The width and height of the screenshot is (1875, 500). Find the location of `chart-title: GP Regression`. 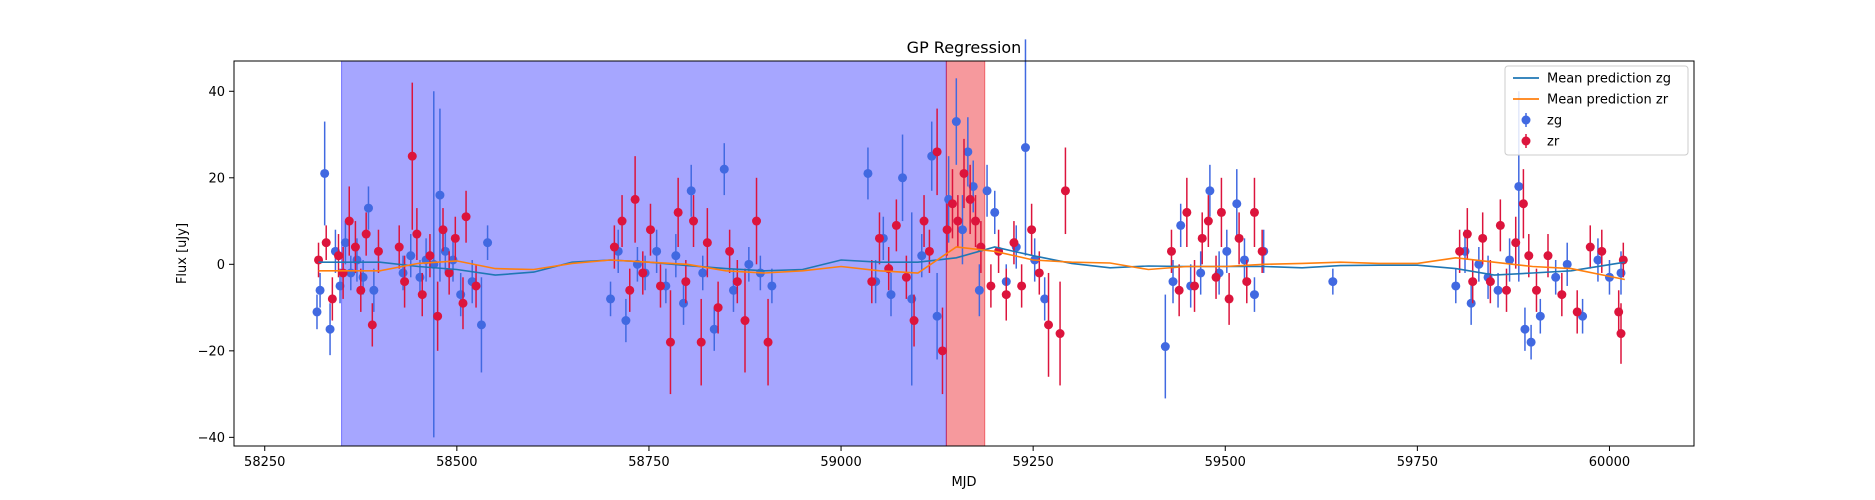

chart-title: GP Regression is located at coordinates (964, 47).